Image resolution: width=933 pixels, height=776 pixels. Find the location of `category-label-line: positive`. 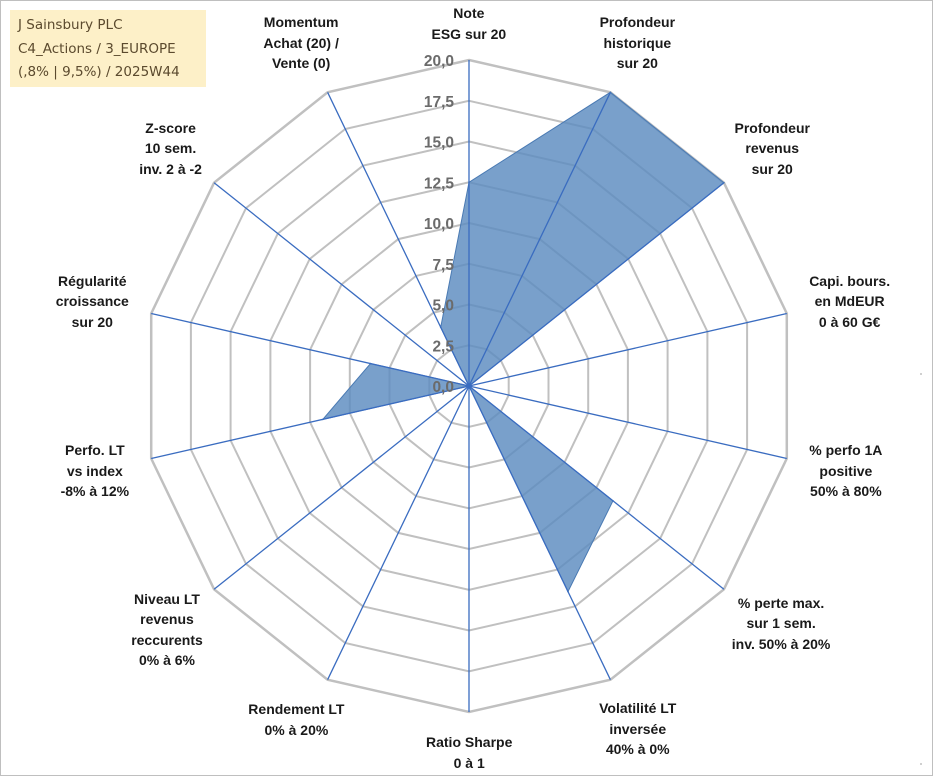

category-label-line: positive is located at coordinates (846, 470).